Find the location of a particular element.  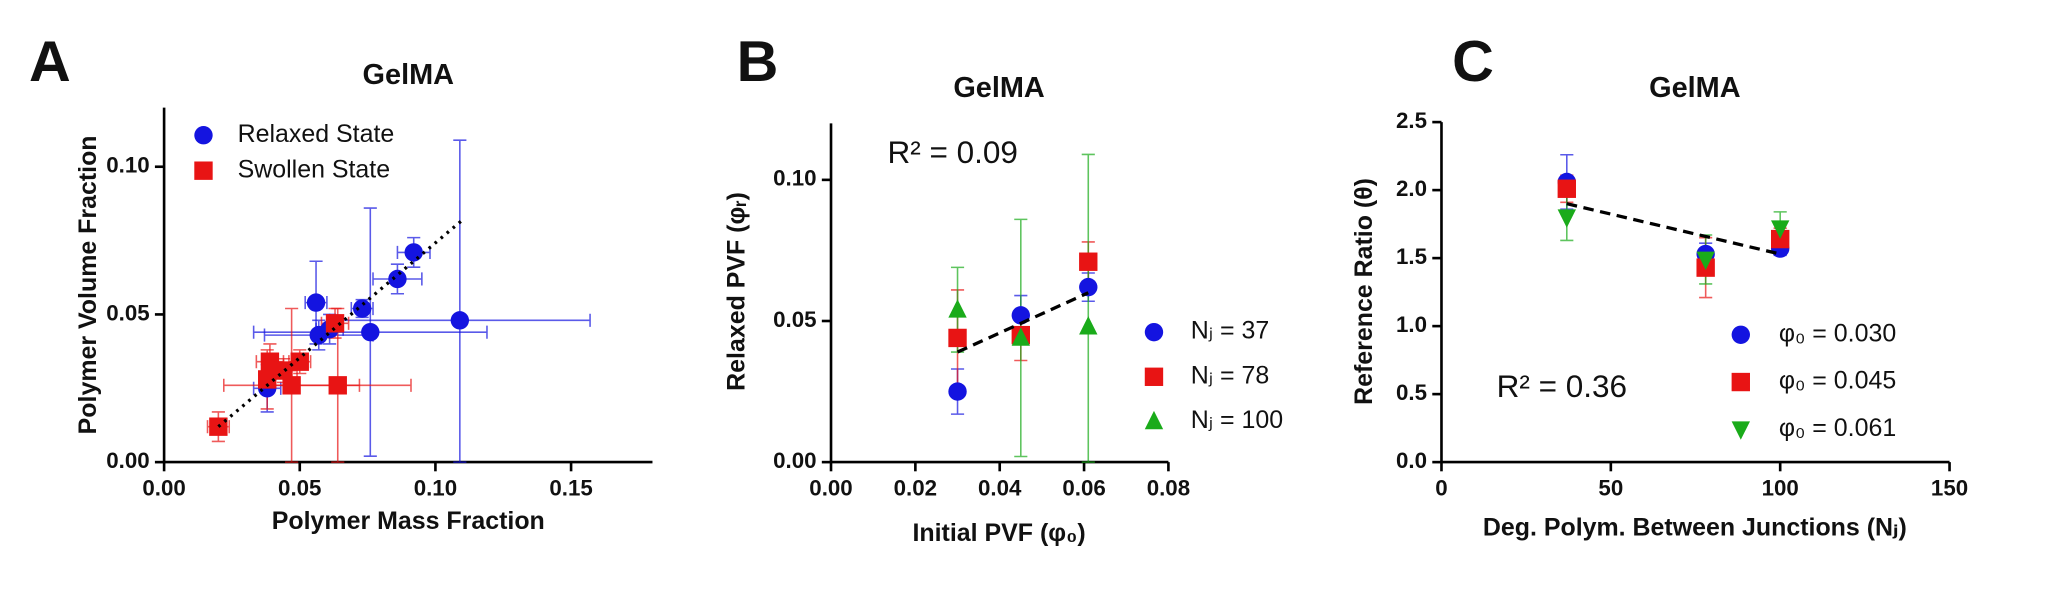

legend-label: Nⱼ = 100 is located at coordinates (1237, 420).